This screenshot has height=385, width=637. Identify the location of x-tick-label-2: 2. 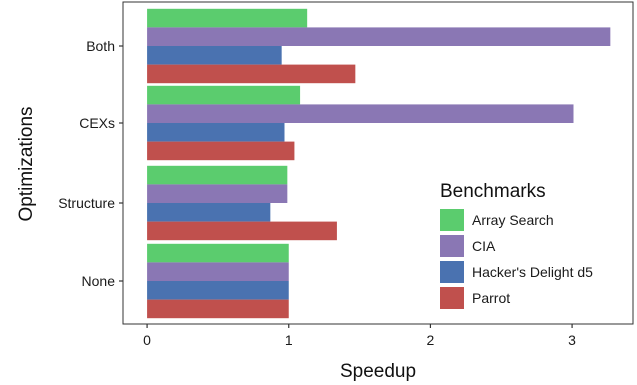
(431, 340).